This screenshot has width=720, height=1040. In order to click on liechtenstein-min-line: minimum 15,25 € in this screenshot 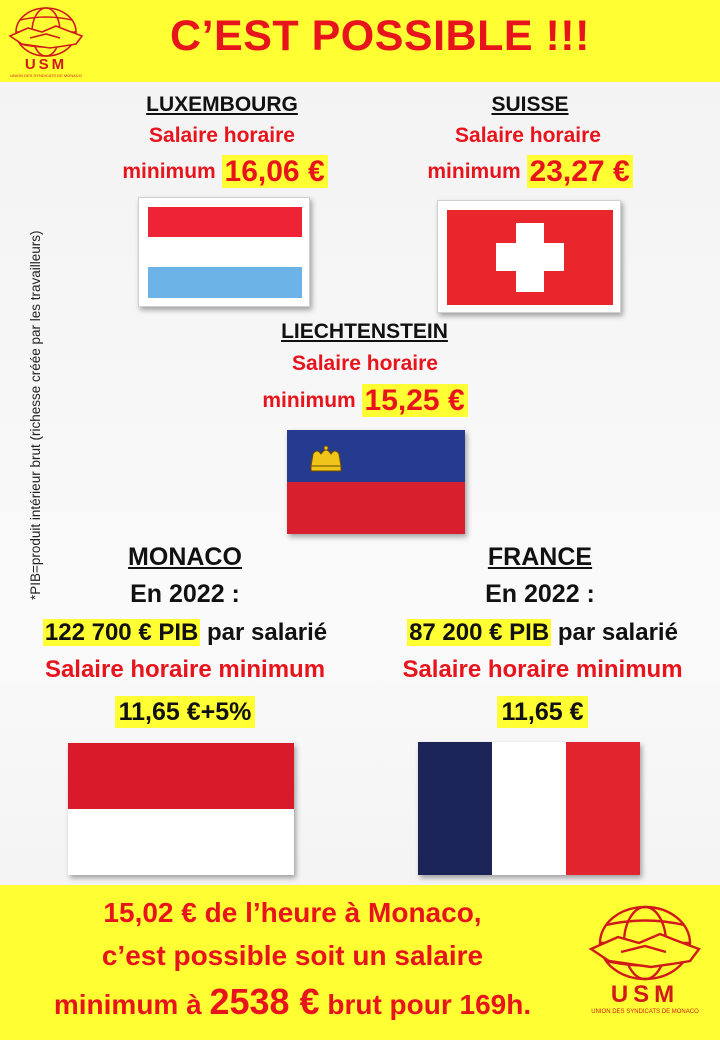, I will do `click(365, 401)`.